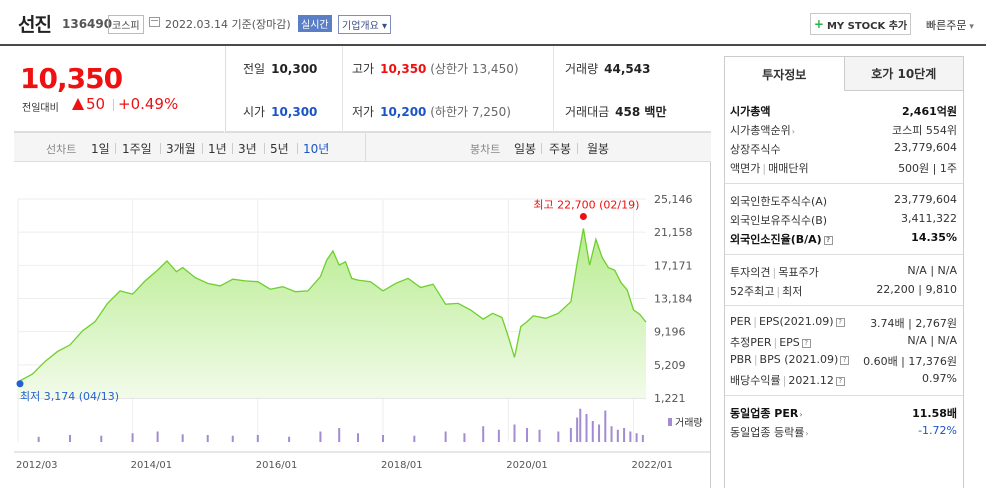 Image resolution: width=986 pixels, height=488 pixels. Describe the element at coordinates (950, 25) in the screenshot. I see `quick-order-button: 빠른주문 ▾` at that location.